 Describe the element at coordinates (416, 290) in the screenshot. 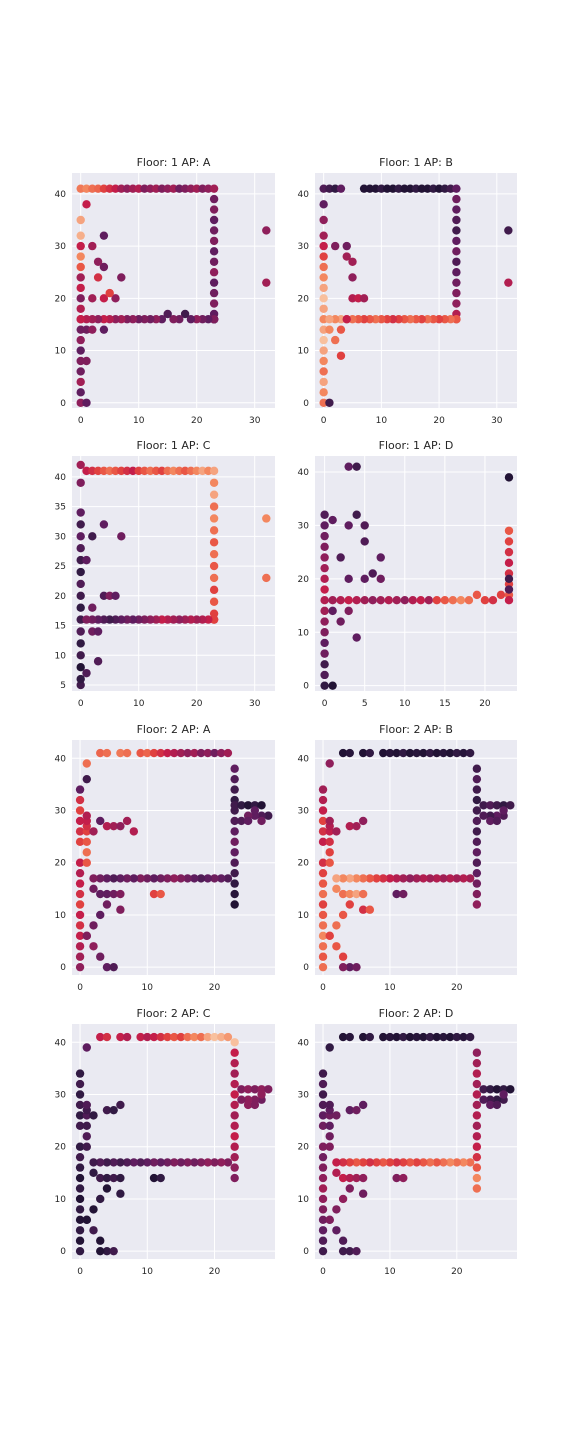

I see `plot-area` at that location.